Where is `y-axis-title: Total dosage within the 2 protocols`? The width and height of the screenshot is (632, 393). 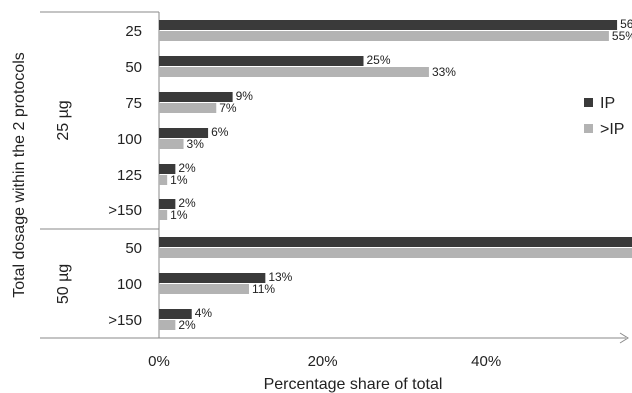 y-axis-title: Total dosage within the 2 protocols is located at coordinates (19, 174).